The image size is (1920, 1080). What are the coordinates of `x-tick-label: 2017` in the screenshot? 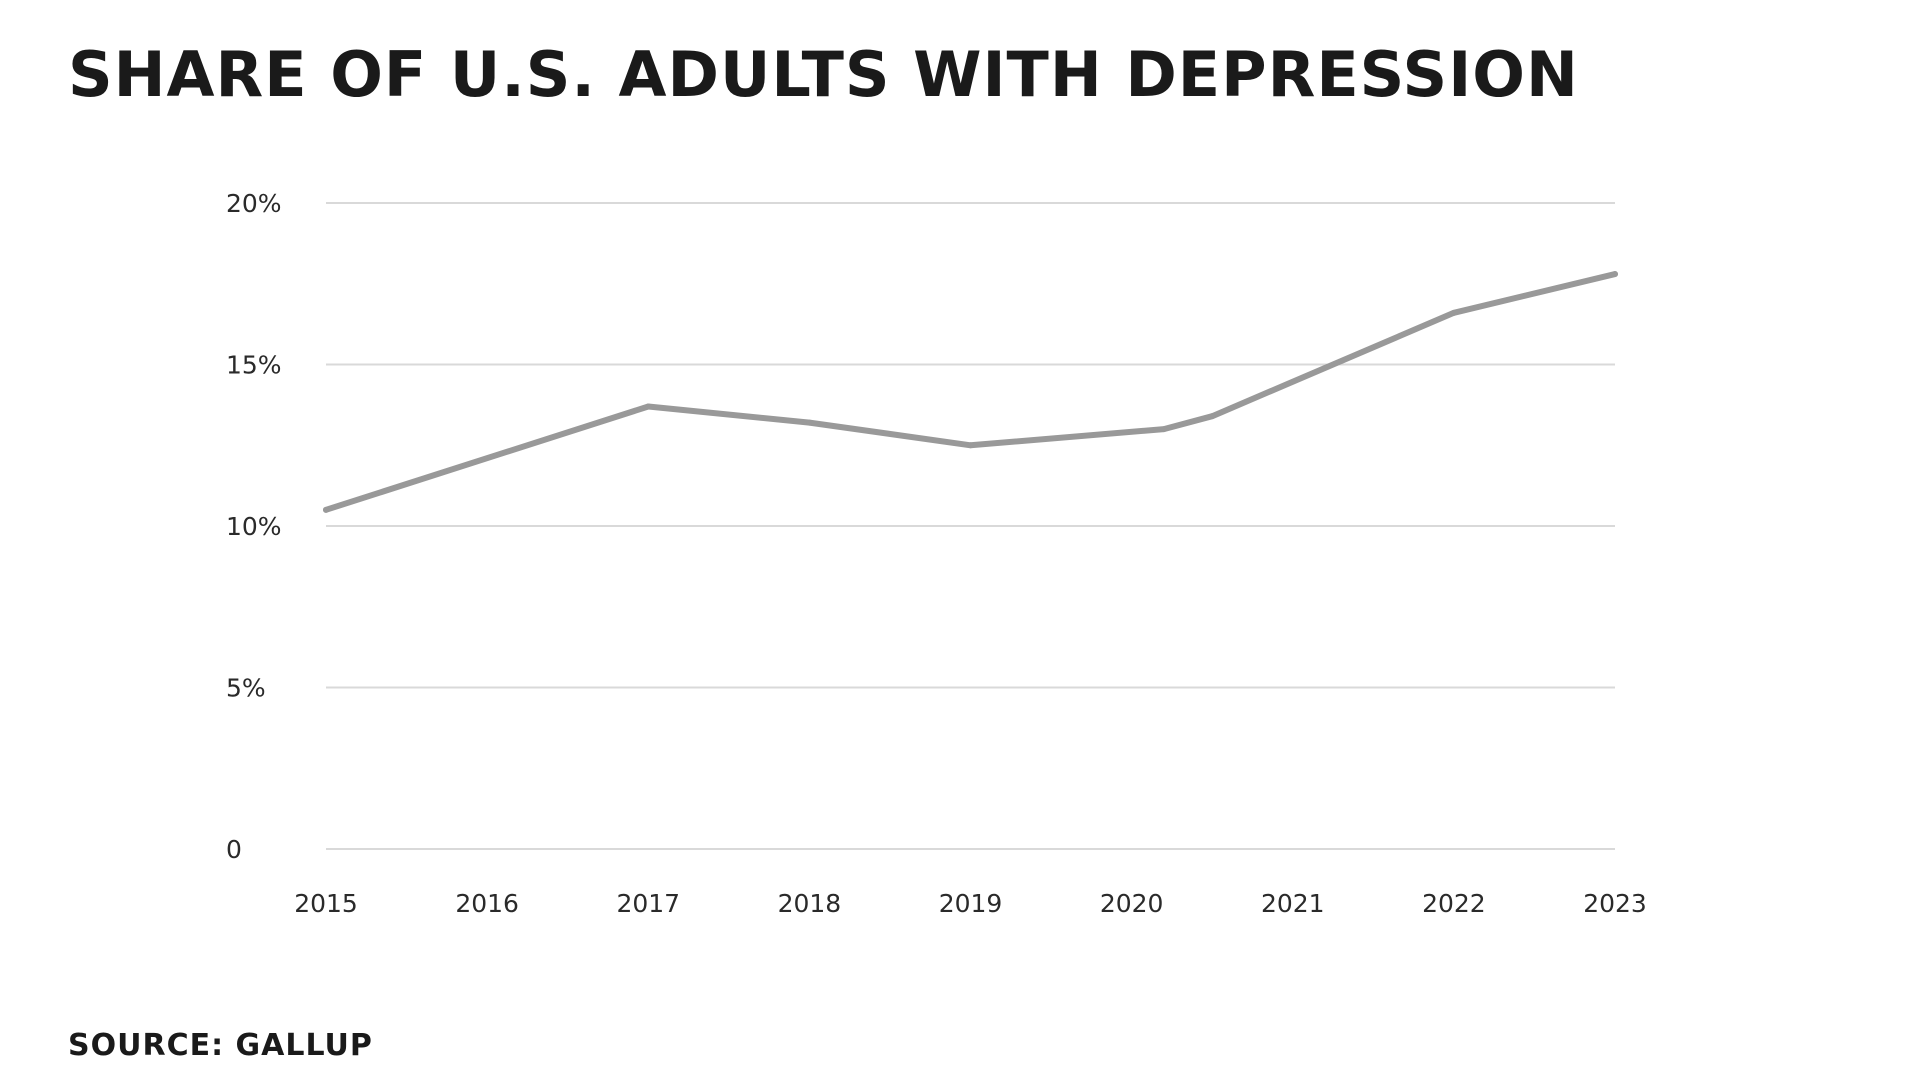 It's located at (648, 903).